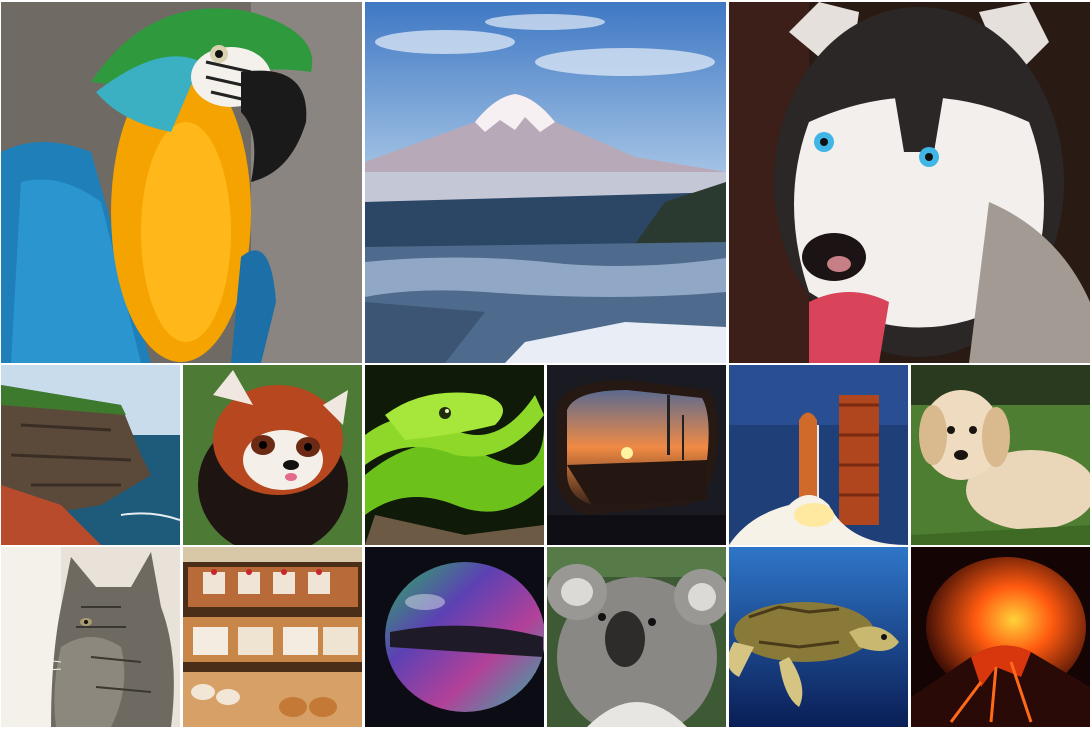 Image resolution: width=1092 pixels, height=730 pixels. Describe the element at coordinates (1000, 455) in the screenshot. I see `puppy-photo` at that location.